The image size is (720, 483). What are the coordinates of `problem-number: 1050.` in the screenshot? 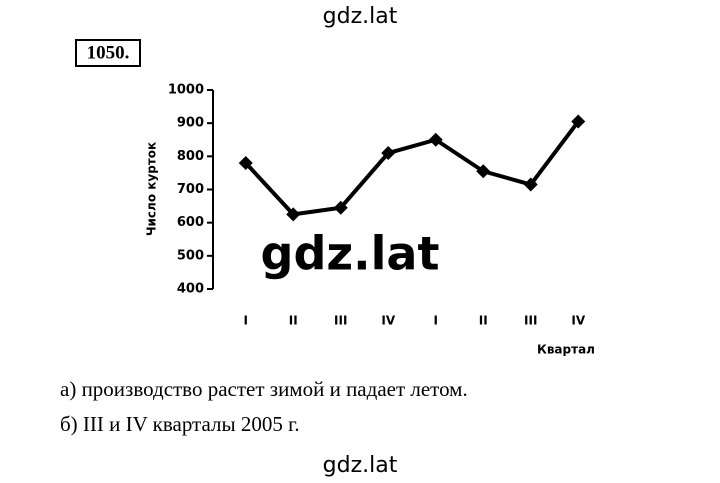 It's located at (108, 52).